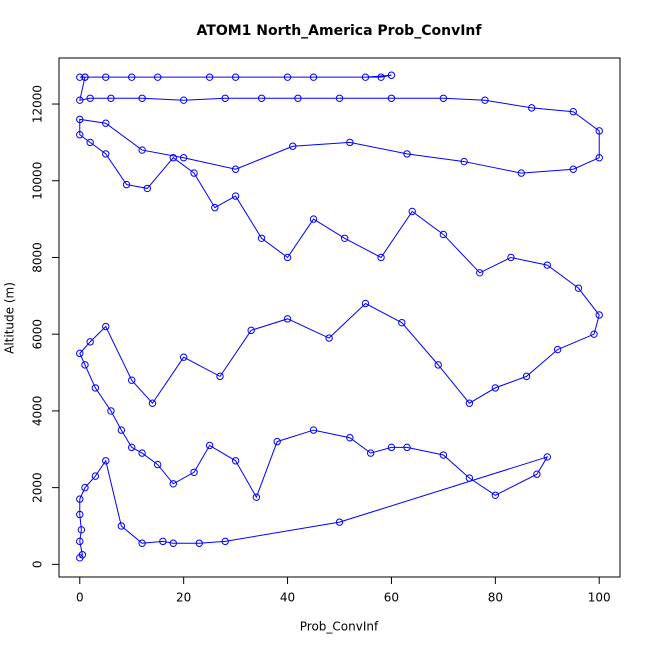  What do you see at coordinates (38, 334) in the screenshot?
I see `y-tick-label: 6000` at bounding box center [38, 334].